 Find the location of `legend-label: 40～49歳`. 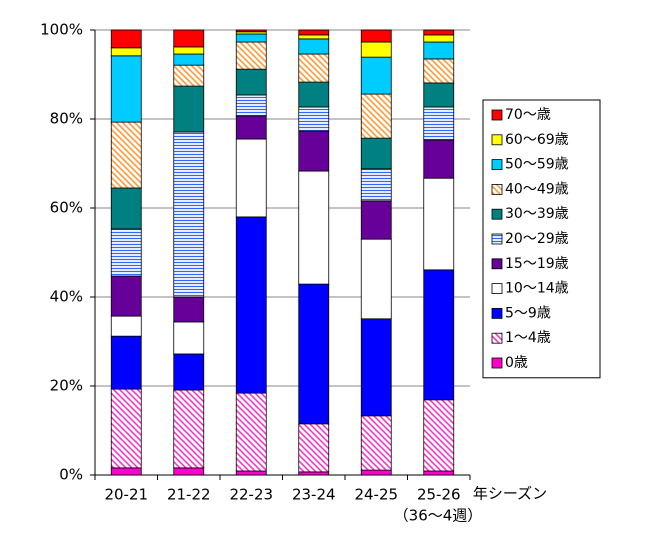

legend-label: 40～49歳 is located at coordinates (537, 189).